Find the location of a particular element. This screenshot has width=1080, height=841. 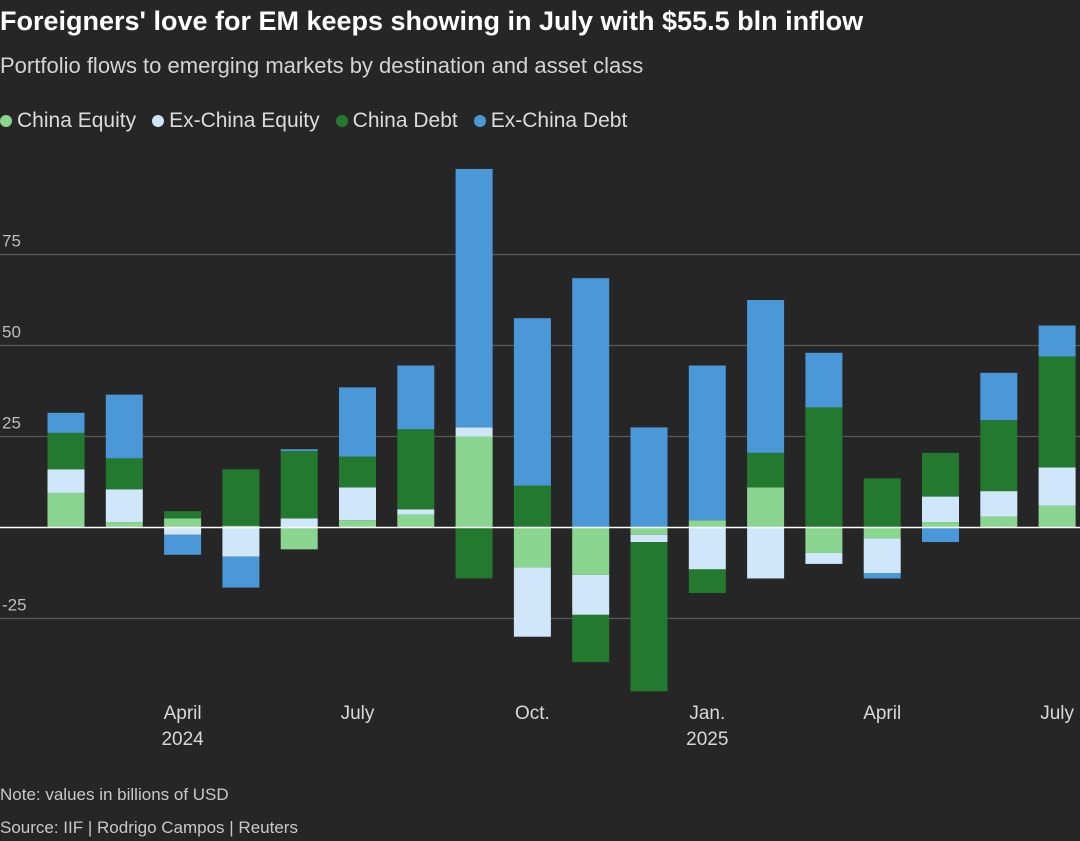

legend-label-ex-china-equity: Ex-China Equity is located at coordinates (244, 120).